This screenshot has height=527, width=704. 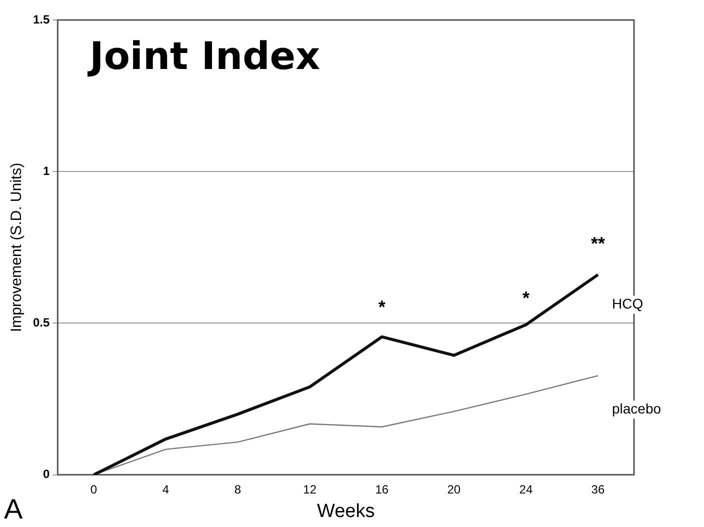 I want to click on x-tick-label: 12, so click(x=310, y=489).